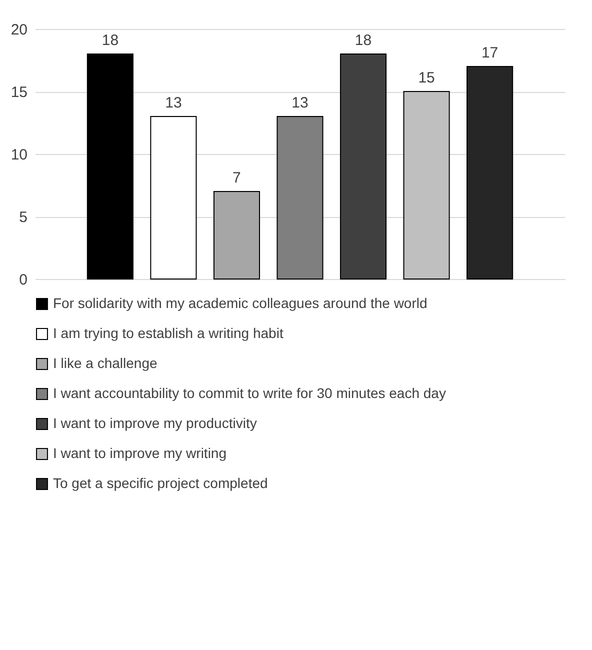 The width and height of the screenshot is (592, 650). Describe the element at coordinates (105, 363) in the screenshot. I see `legend-label: I like a challenge` at that location.